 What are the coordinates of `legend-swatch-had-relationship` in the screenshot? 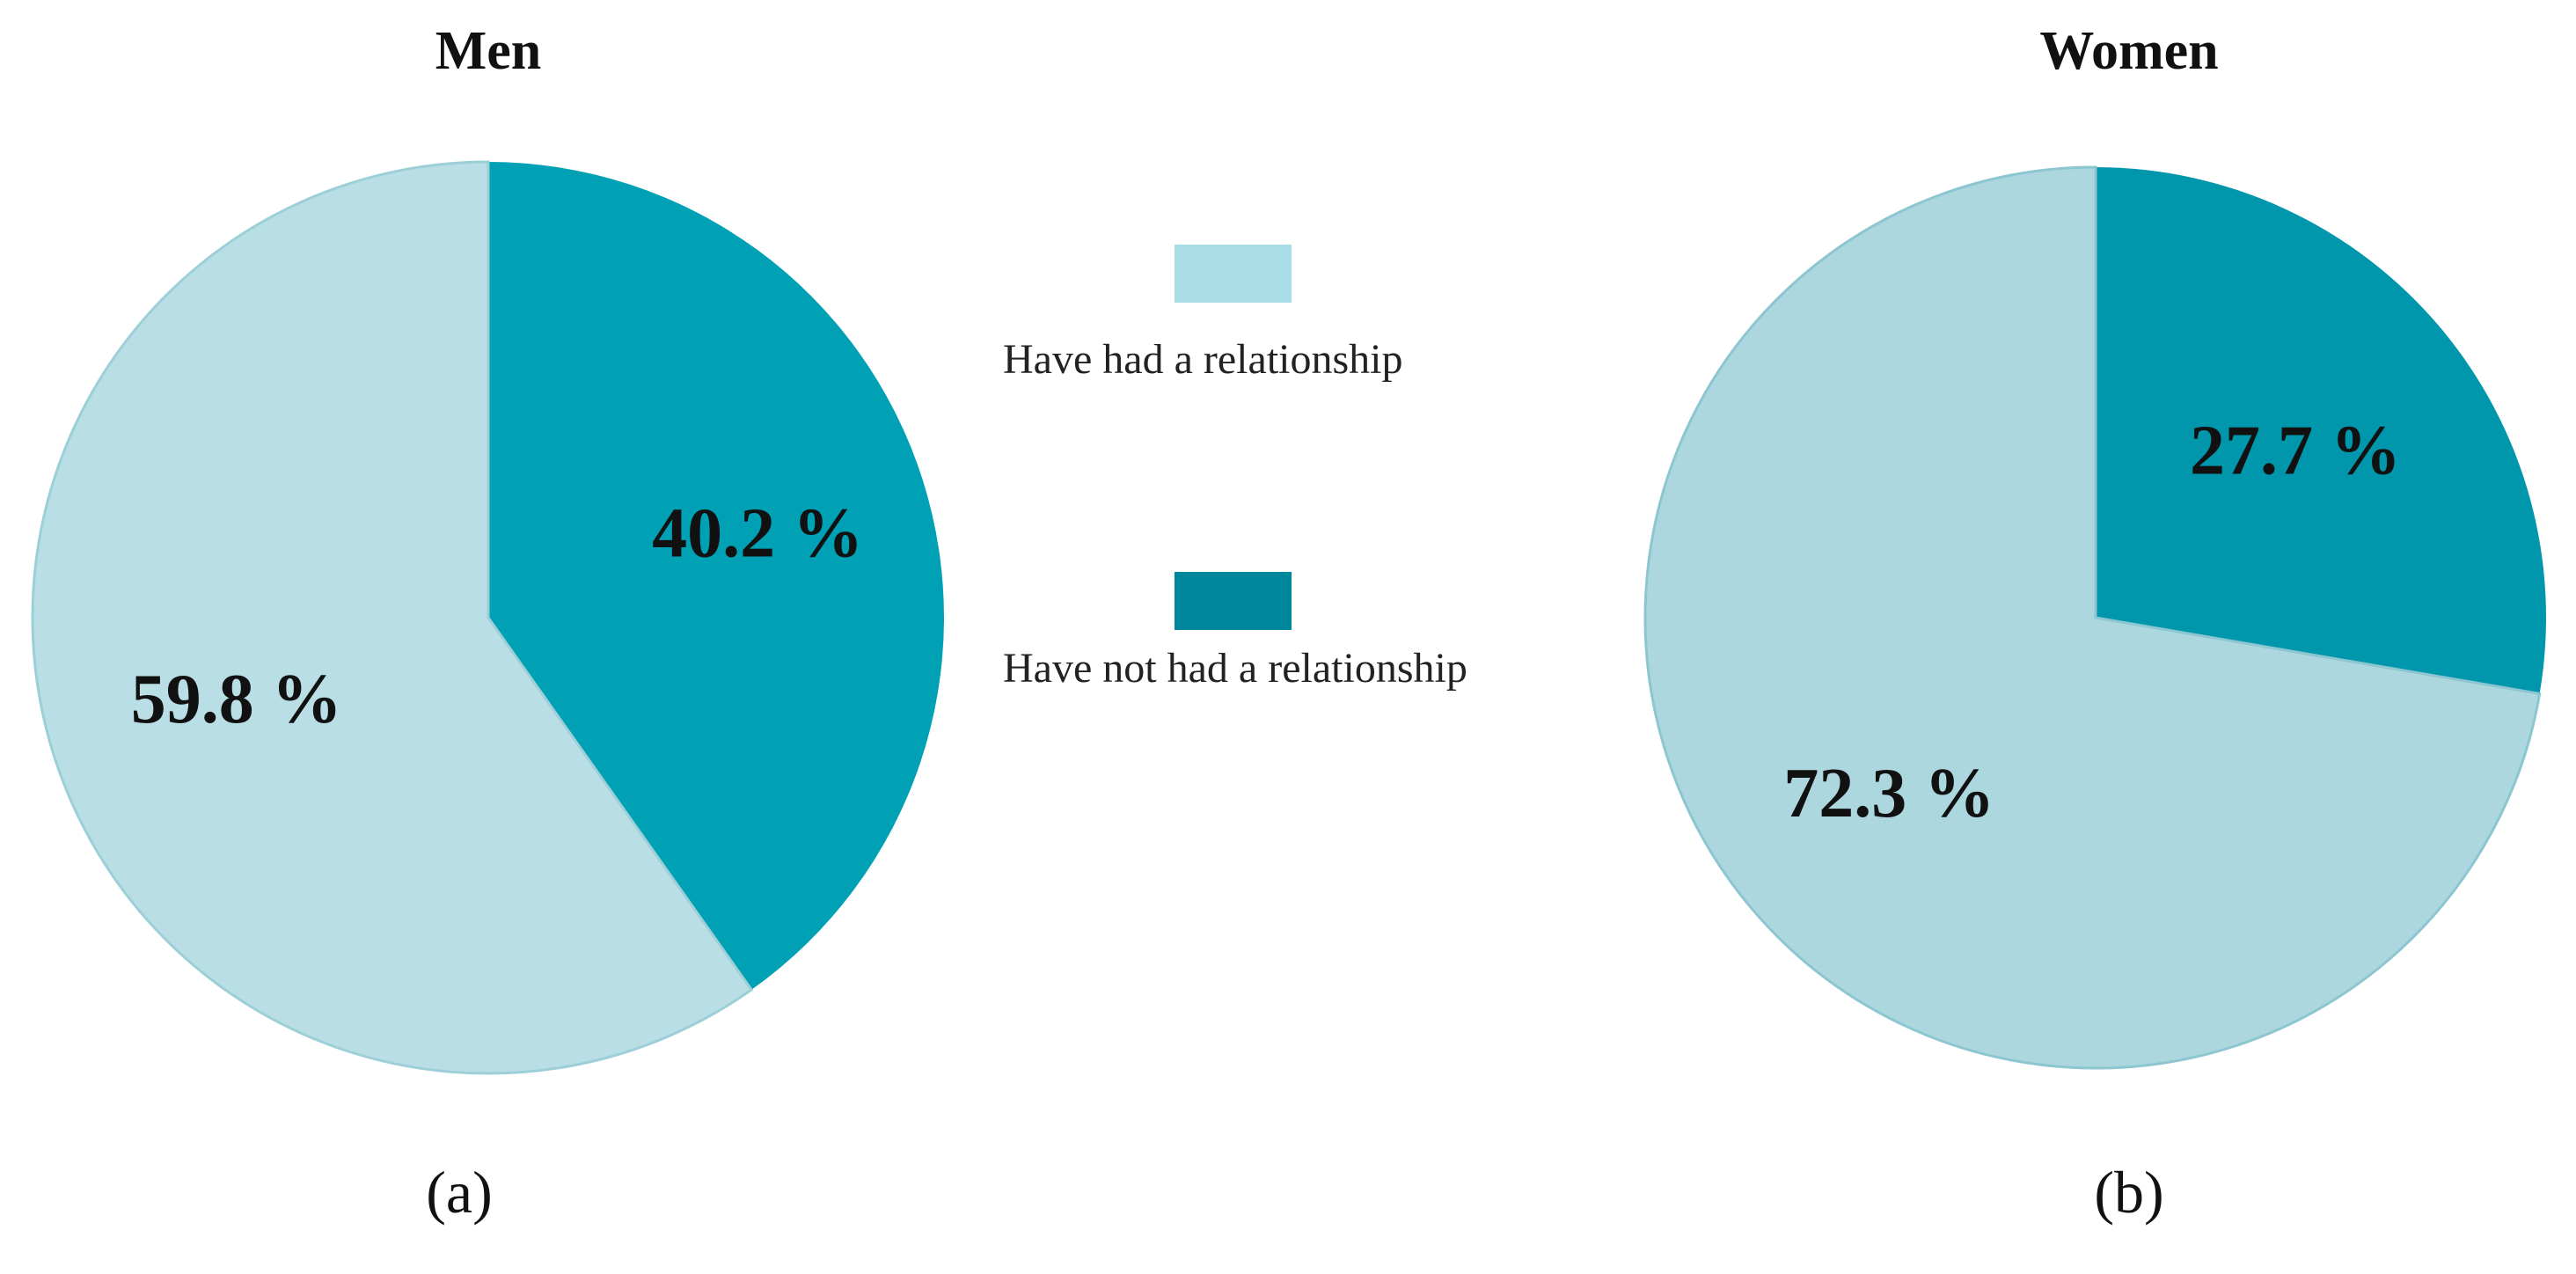 It's located at (1233, 274).